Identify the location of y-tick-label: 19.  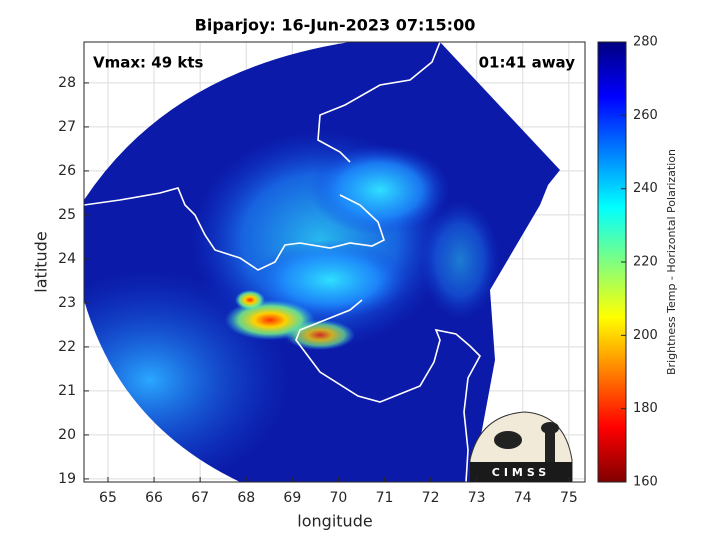
(67, 479).